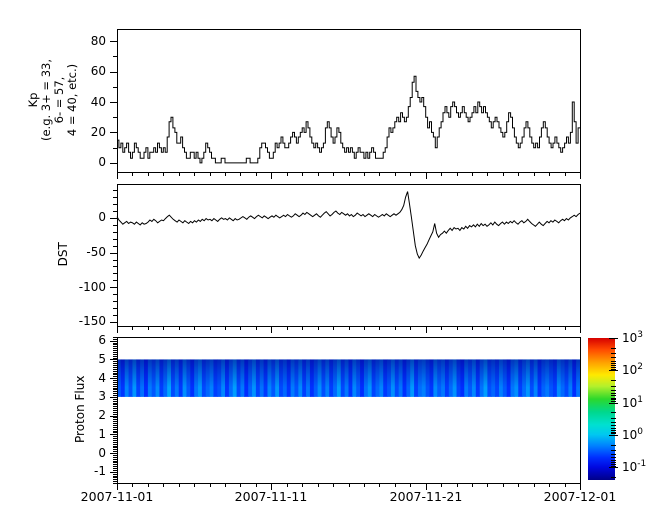 The image size is (665, 523). I want to click on proton_flux-y-tick-label: 1, so click(102, 434).